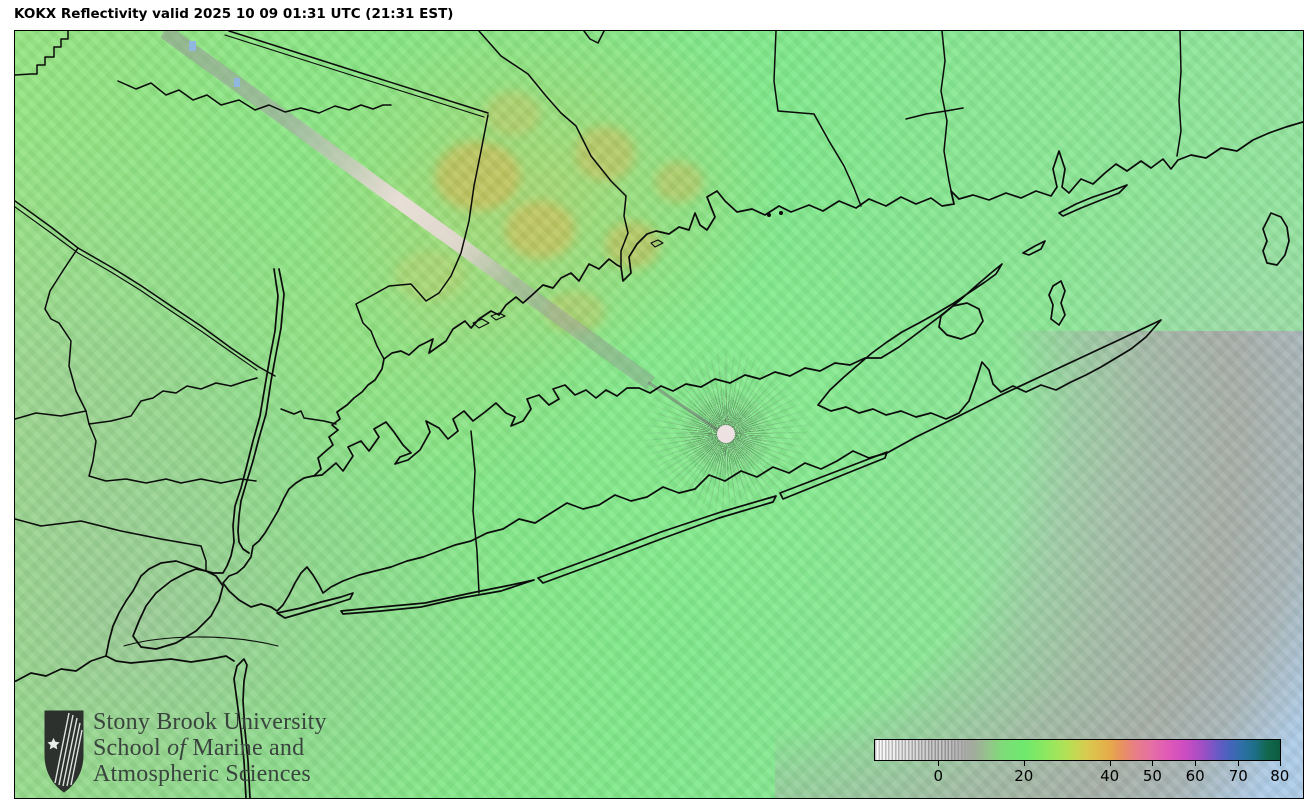 This screenshot has width=1316, height=811. Describe the element at coordinates (938, 776) in the screenshot. I see `colorbar-tick-label: 0` at that location.